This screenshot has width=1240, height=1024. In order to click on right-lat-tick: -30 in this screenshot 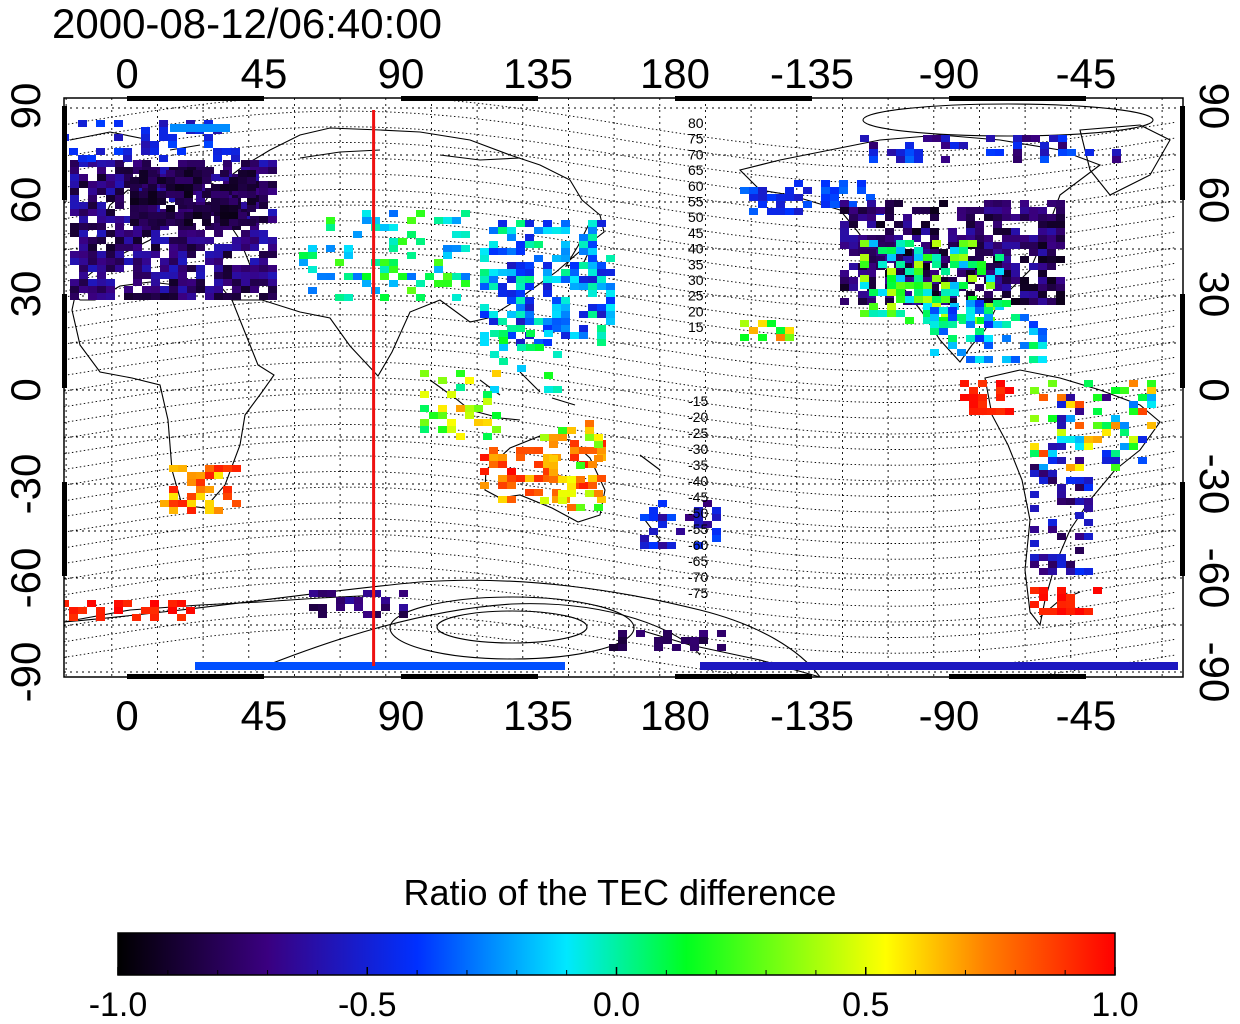, I will do `click(1214, 484)`.